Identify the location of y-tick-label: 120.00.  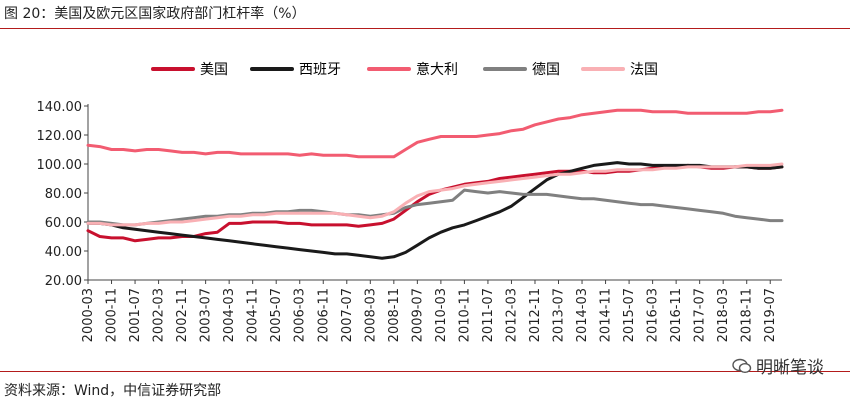
(60, 136).